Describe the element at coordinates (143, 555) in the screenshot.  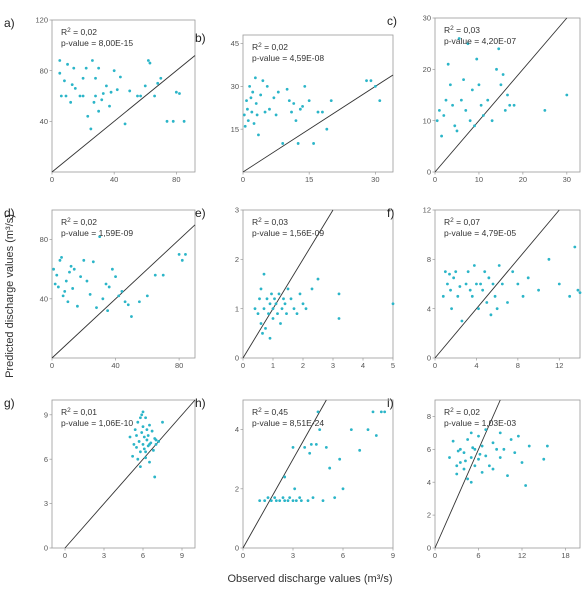
I see `x-tick-label: 6` at that location.